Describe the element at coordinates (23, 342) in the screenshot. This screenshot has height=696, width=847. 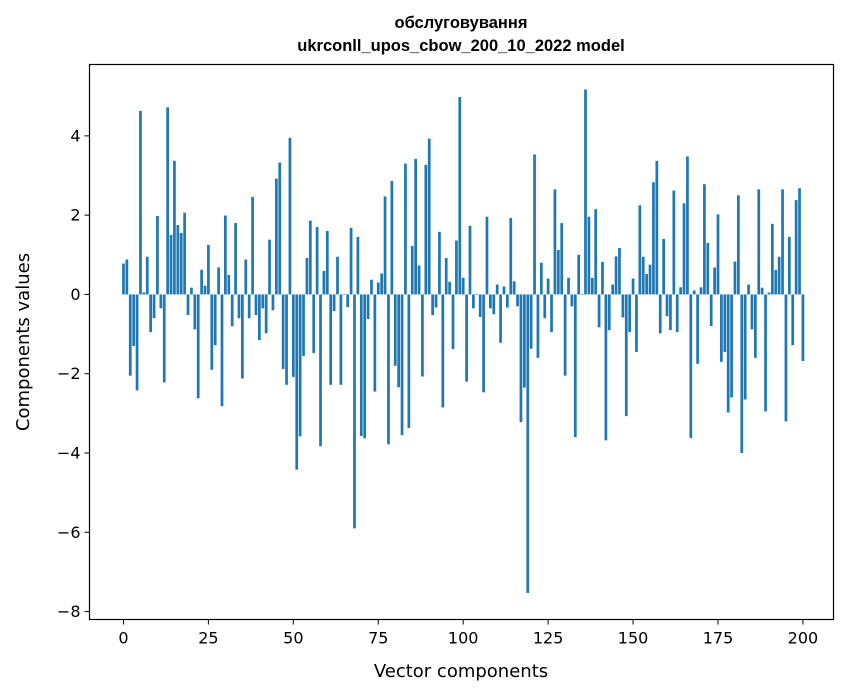
I see `y-axis-label: Components values` at that location.